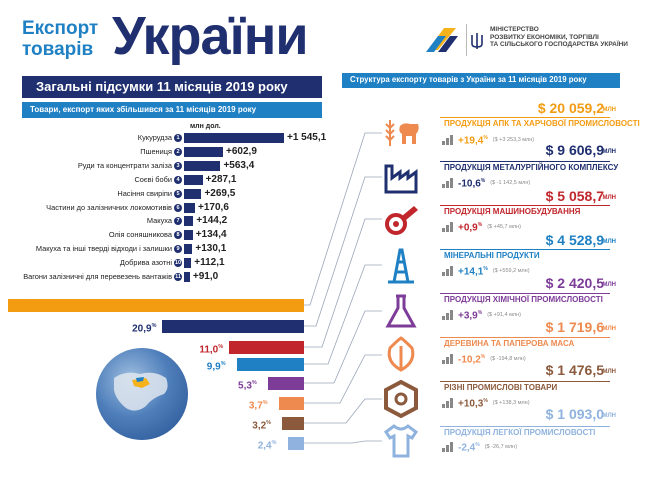 The image size is (650, 484). I want to click on category-label: РІЗНІ ПРОМИСЛОВІ ТОВАРИ, so click(501, 387).